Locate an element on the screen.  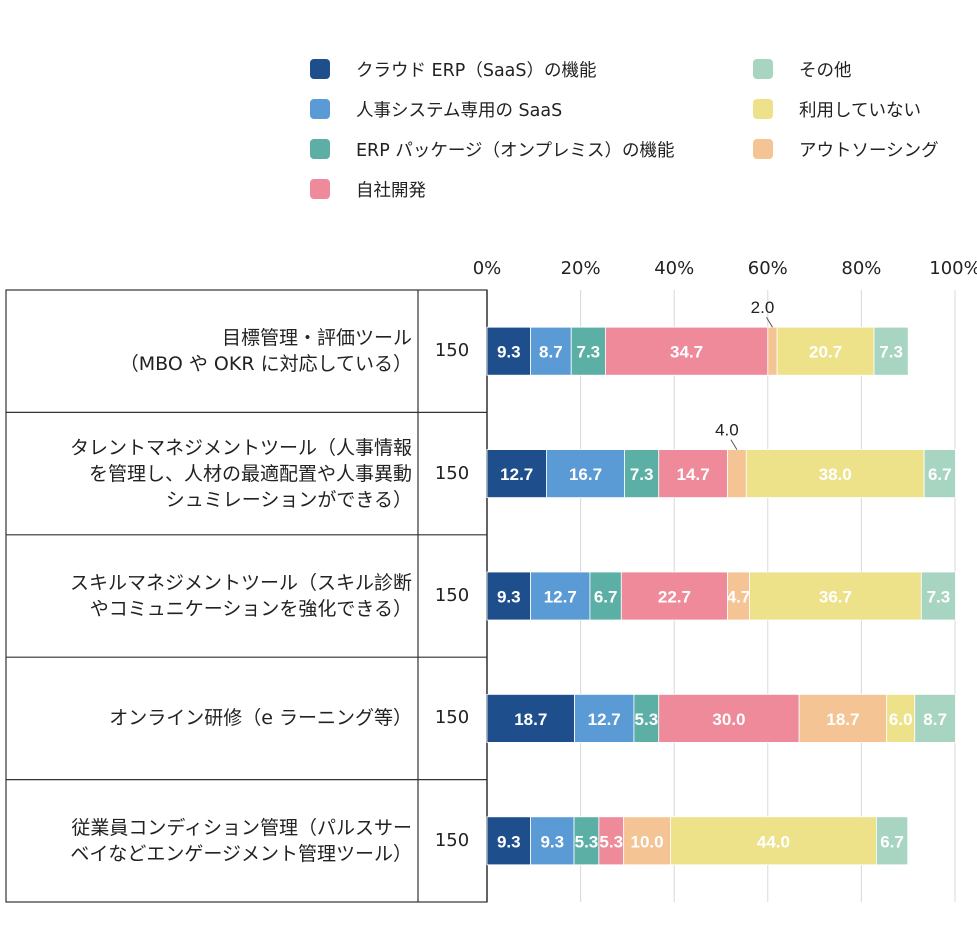
category-label: 目標管理・評価ツール （MBO や OKR に対応している） is located at coordinates (265, 351).